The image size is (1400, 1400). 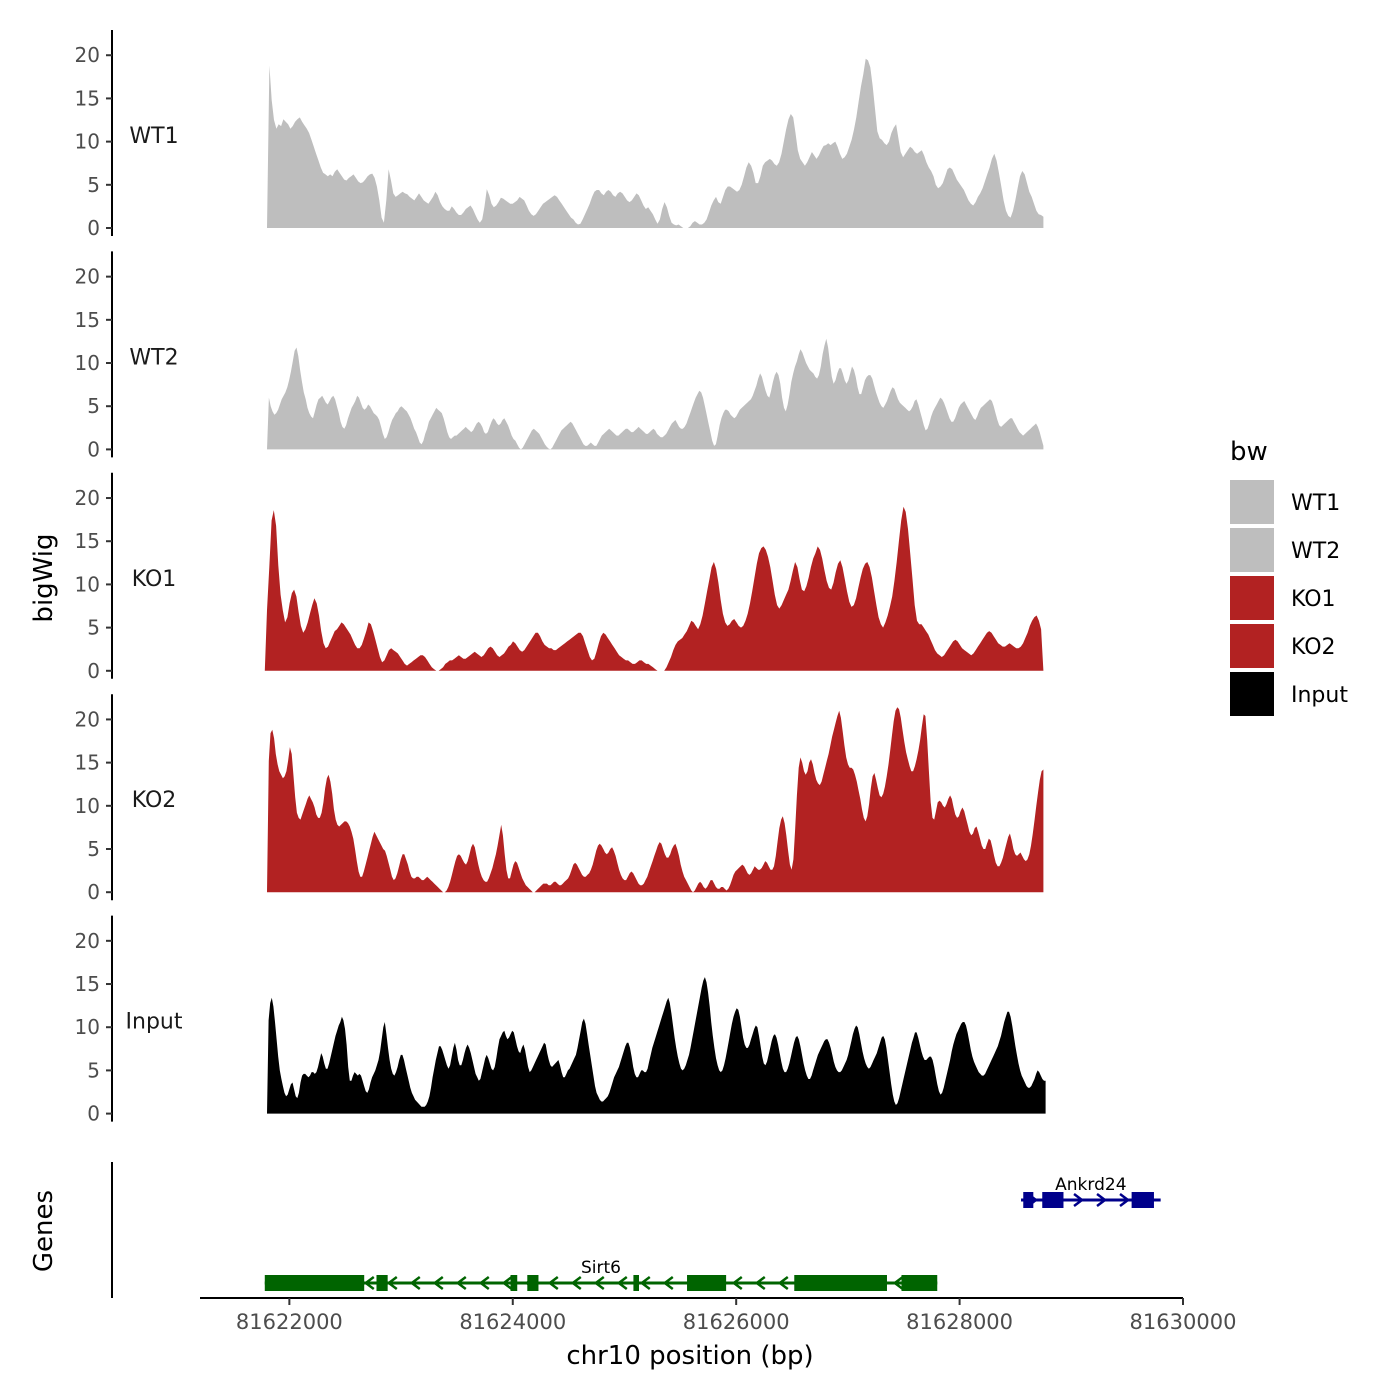 I want to click on y-tick-label-Input-0: 0, so click(x=93, y=1114).